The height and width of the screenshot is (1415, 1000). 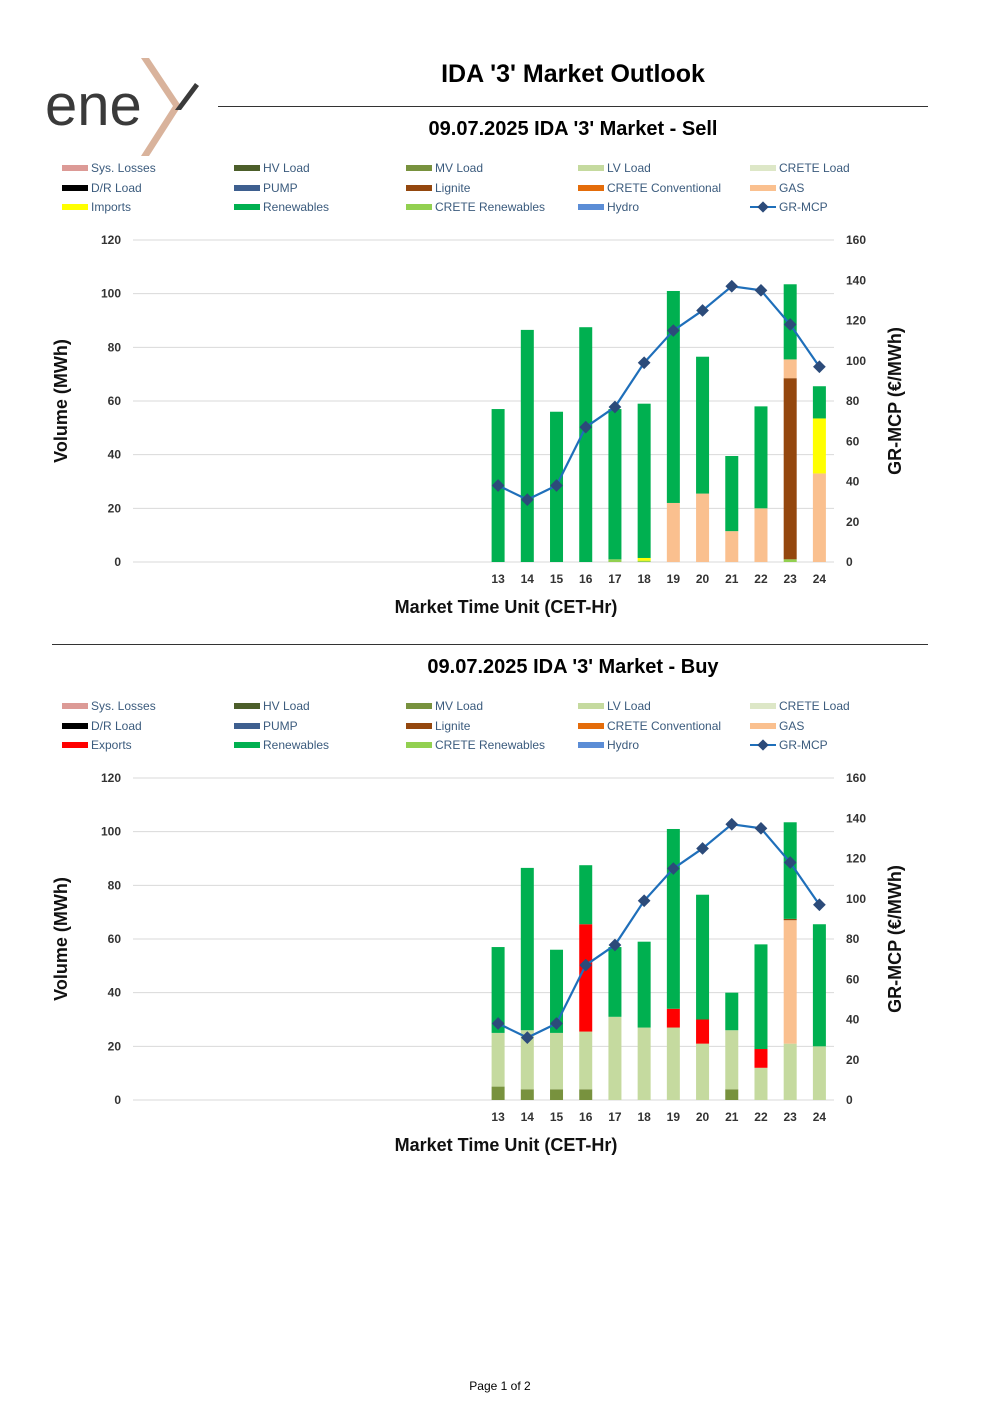 What do you see at coordinates (116, 725) in the screenshot?
I see `legend-label: D/R Load` at bounding box center [116, 725].